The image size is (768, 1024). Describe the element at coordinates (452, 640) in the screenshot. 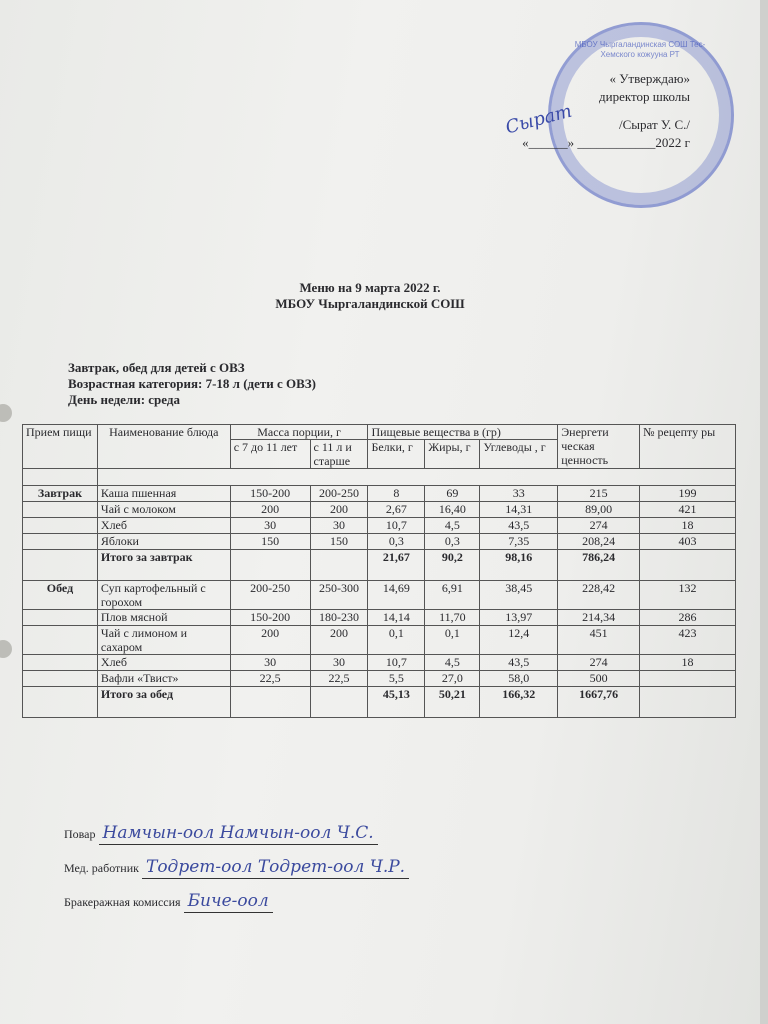

I see `cell-fat: 0,1` at that location.